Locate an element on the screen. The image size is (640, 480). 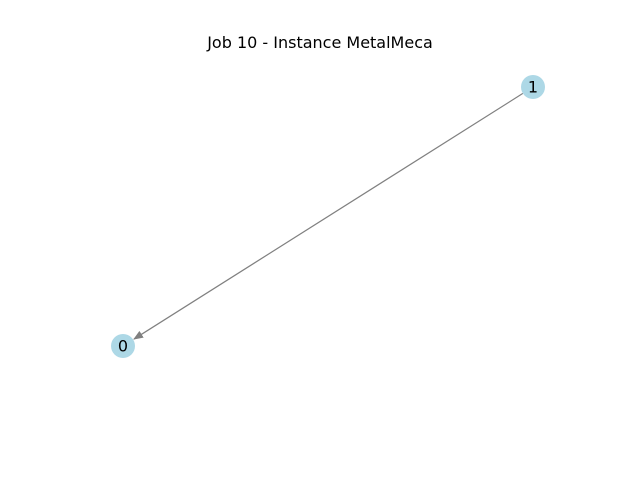
node-1: 1 is located at coordinates (533, 87).